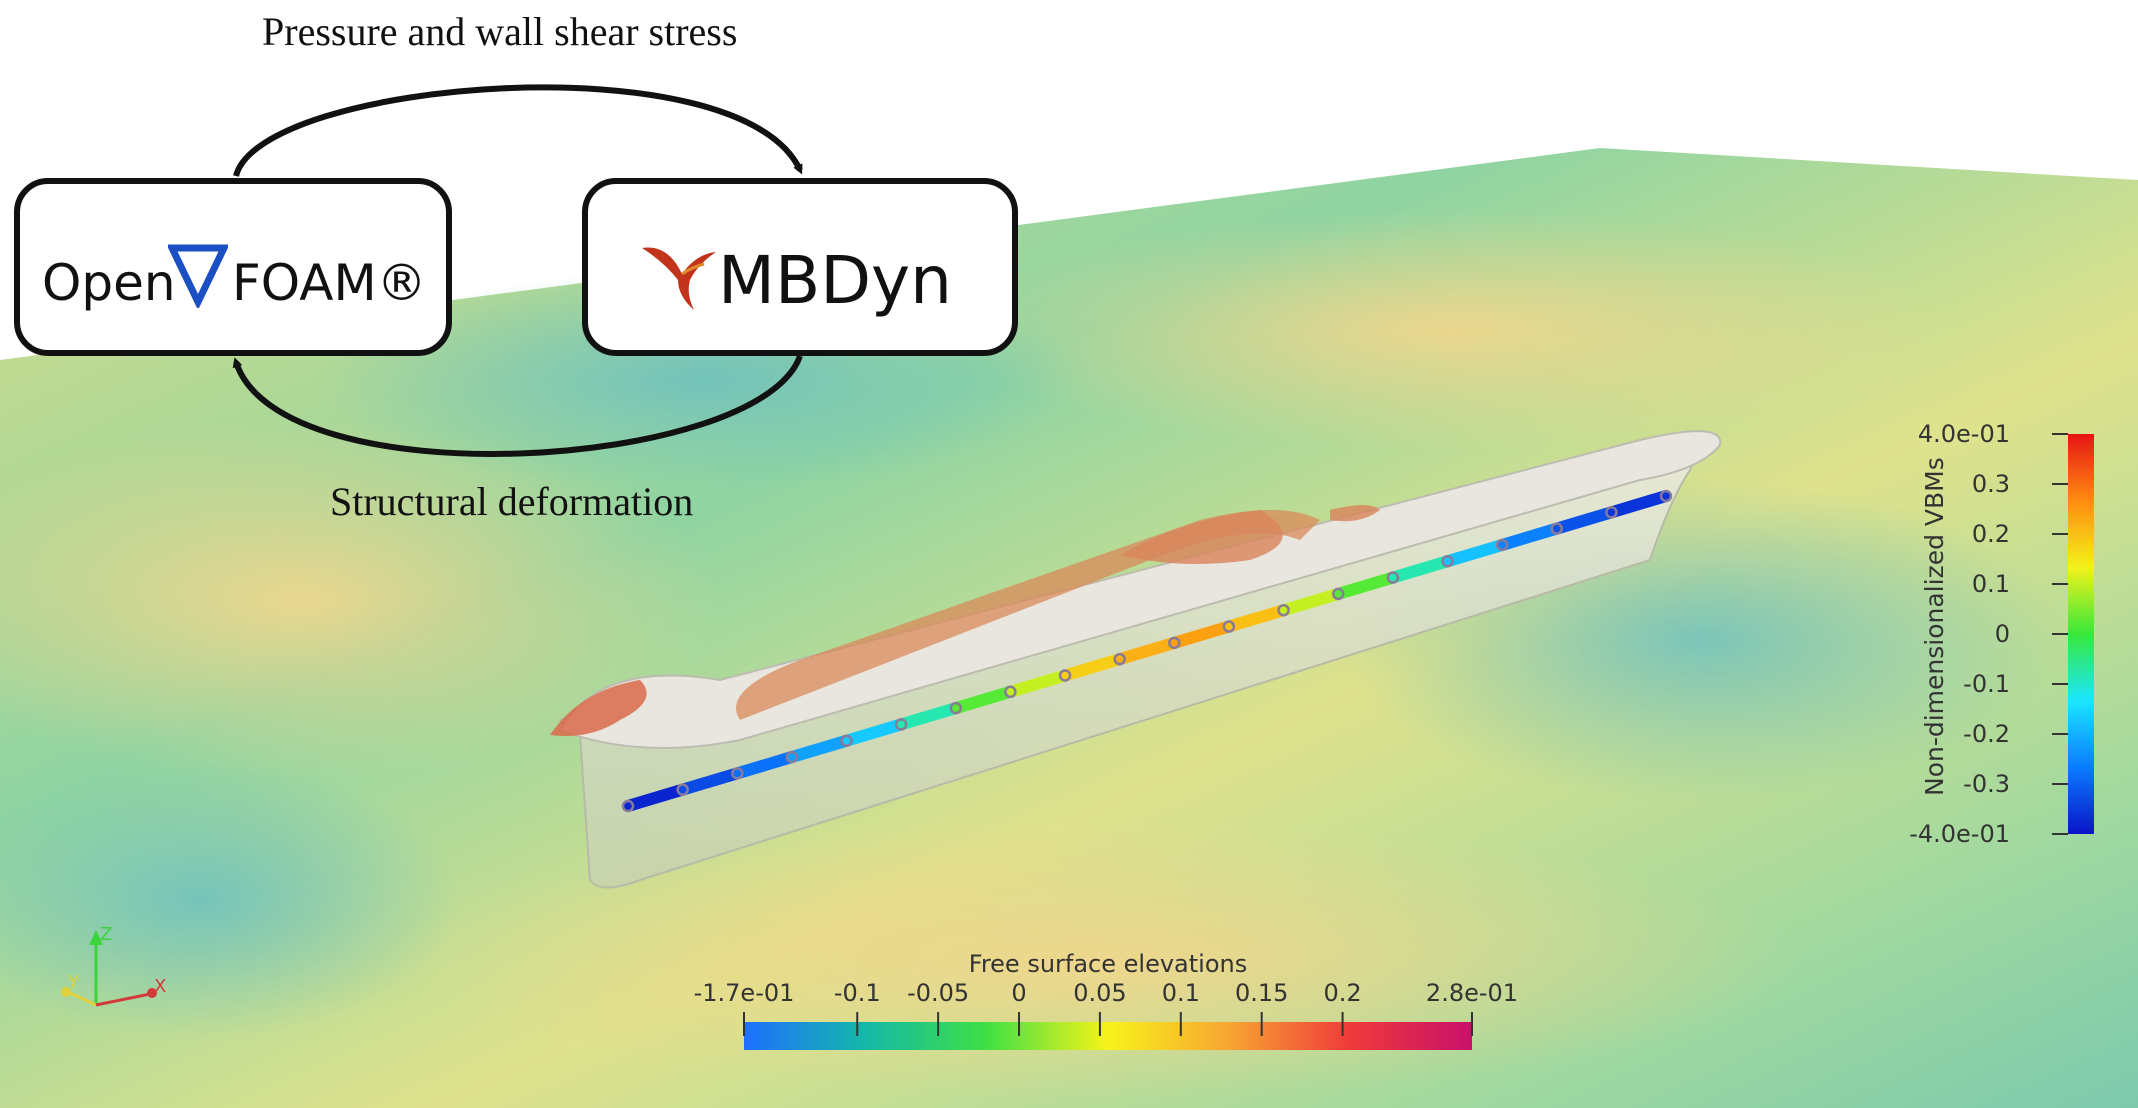  What do you see at coordinates (109, 968) in the screenshot?
I see `axes-triad` at bounding box center [109, 968].